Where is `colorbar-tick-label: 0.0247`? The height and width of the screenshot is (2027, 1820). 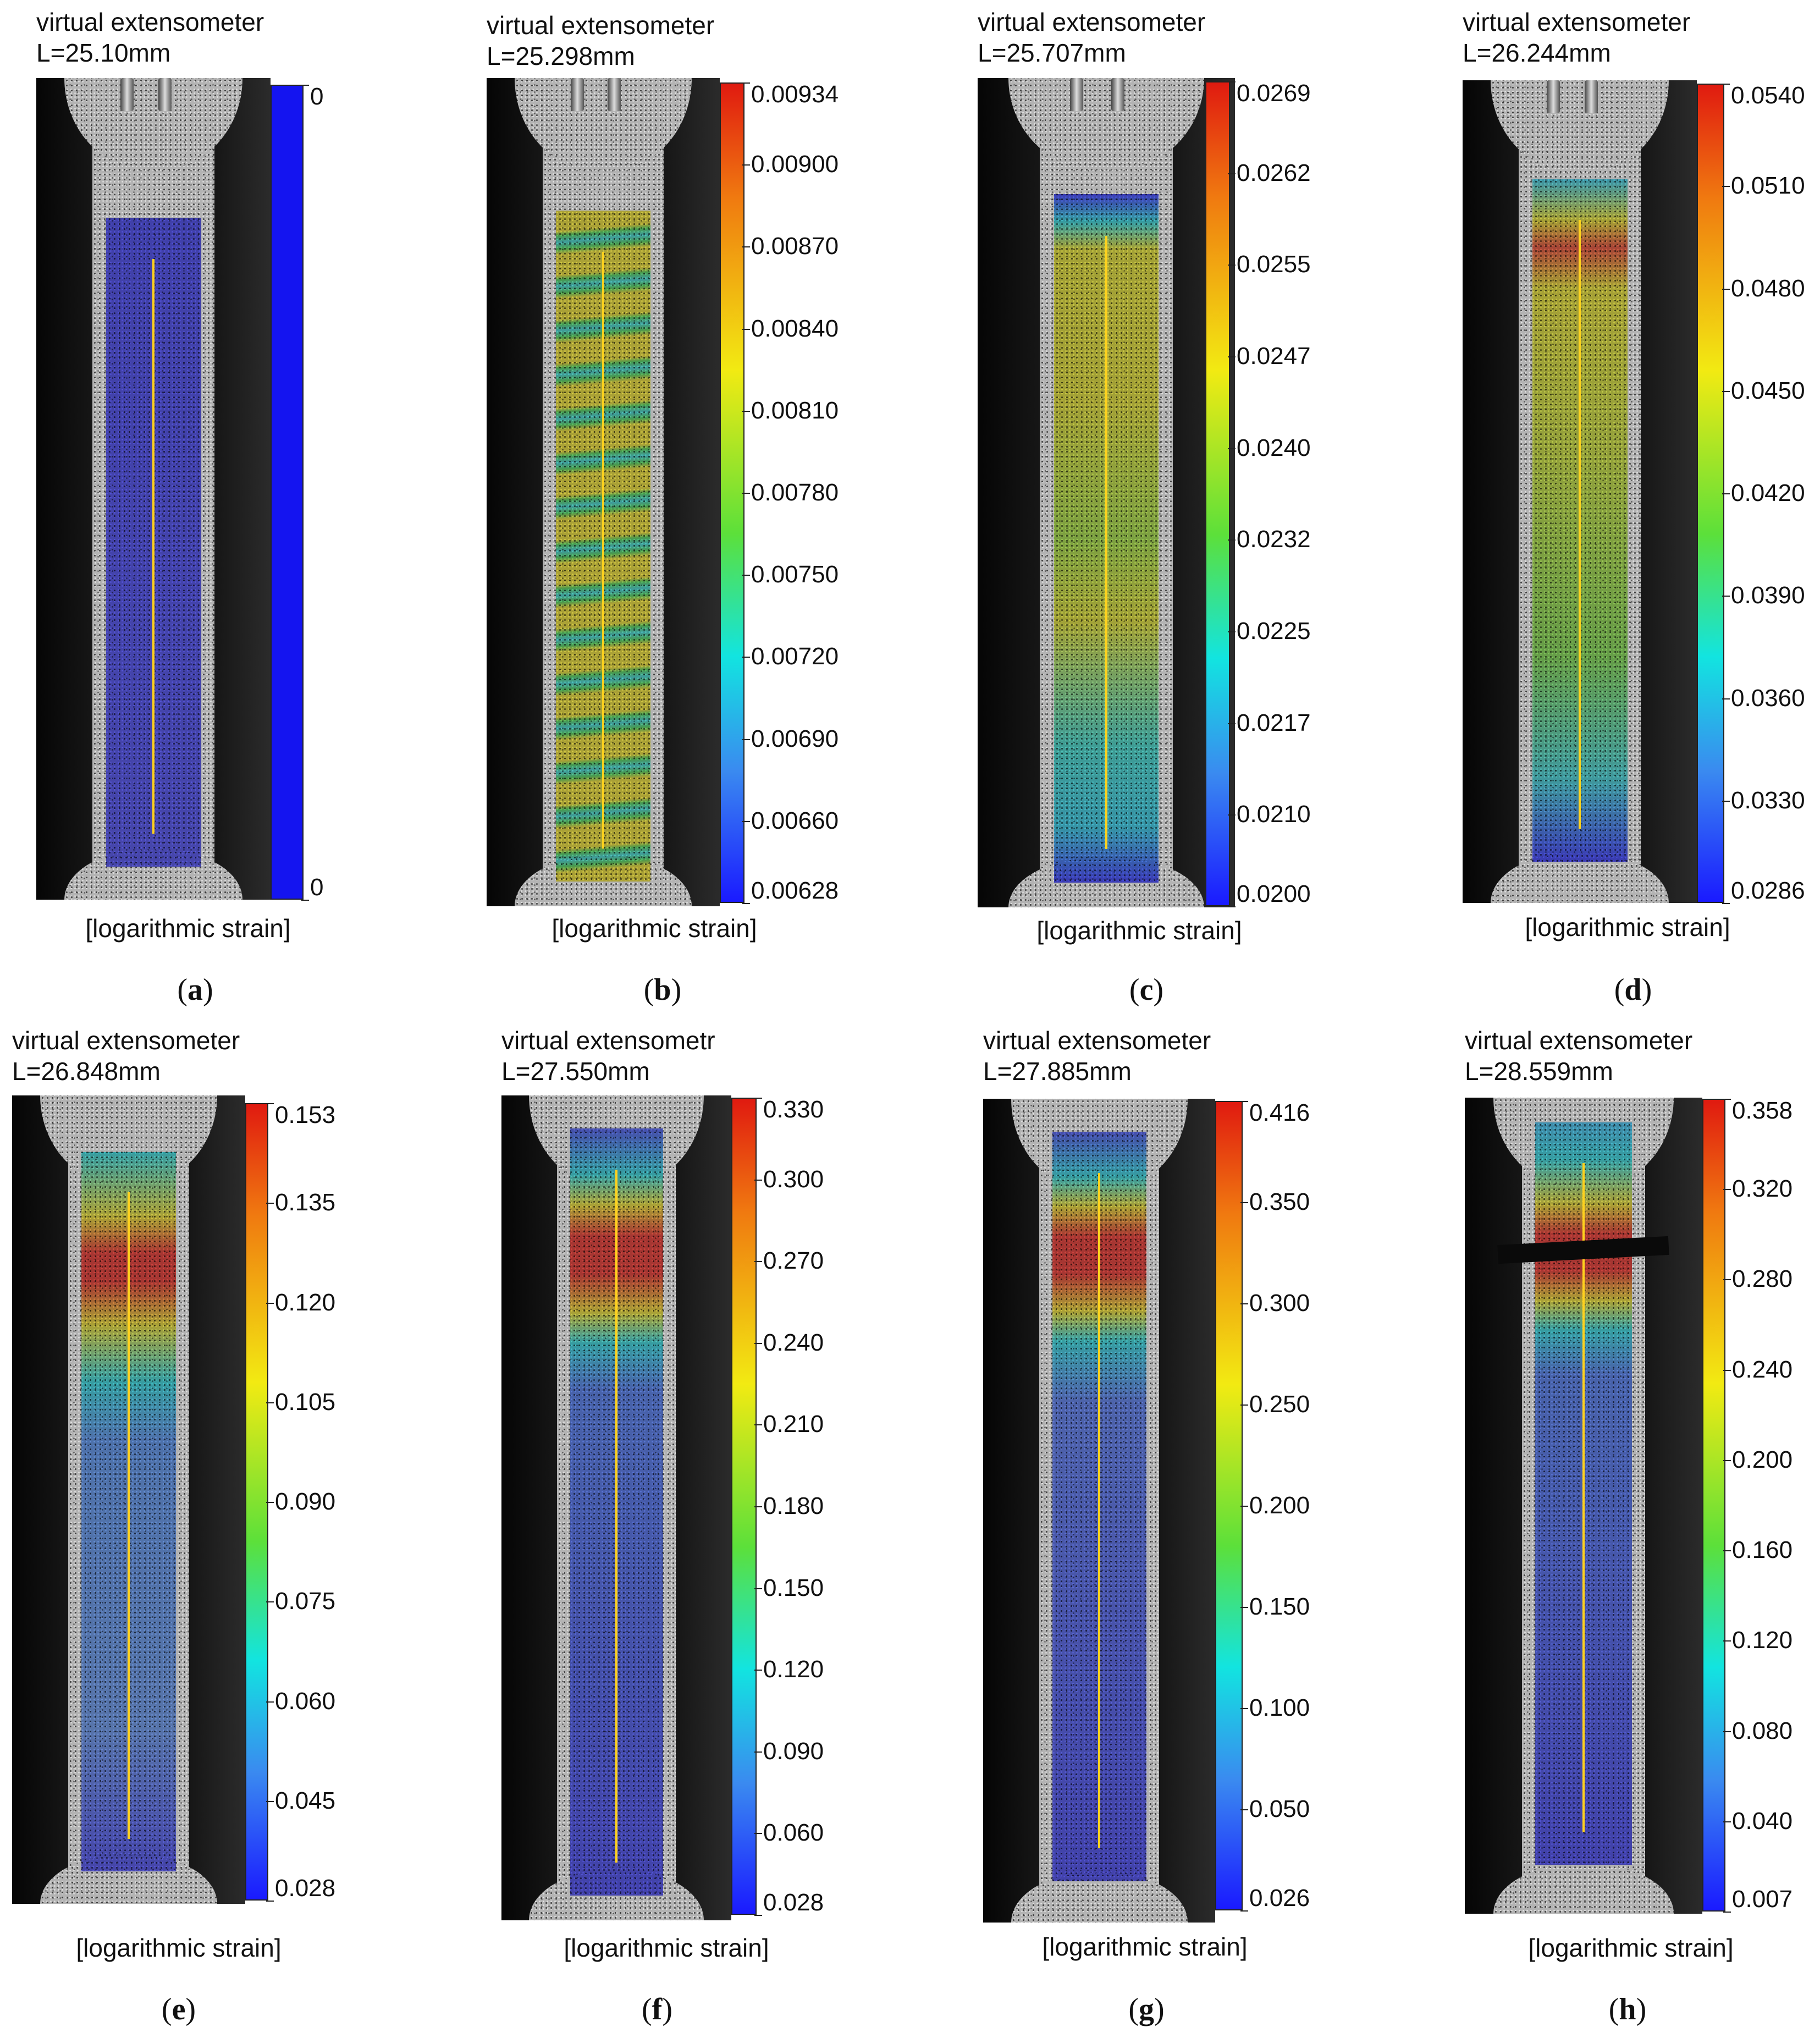
colorbar-tick-label: 0.0247 is located at coordinates (1274, 356).